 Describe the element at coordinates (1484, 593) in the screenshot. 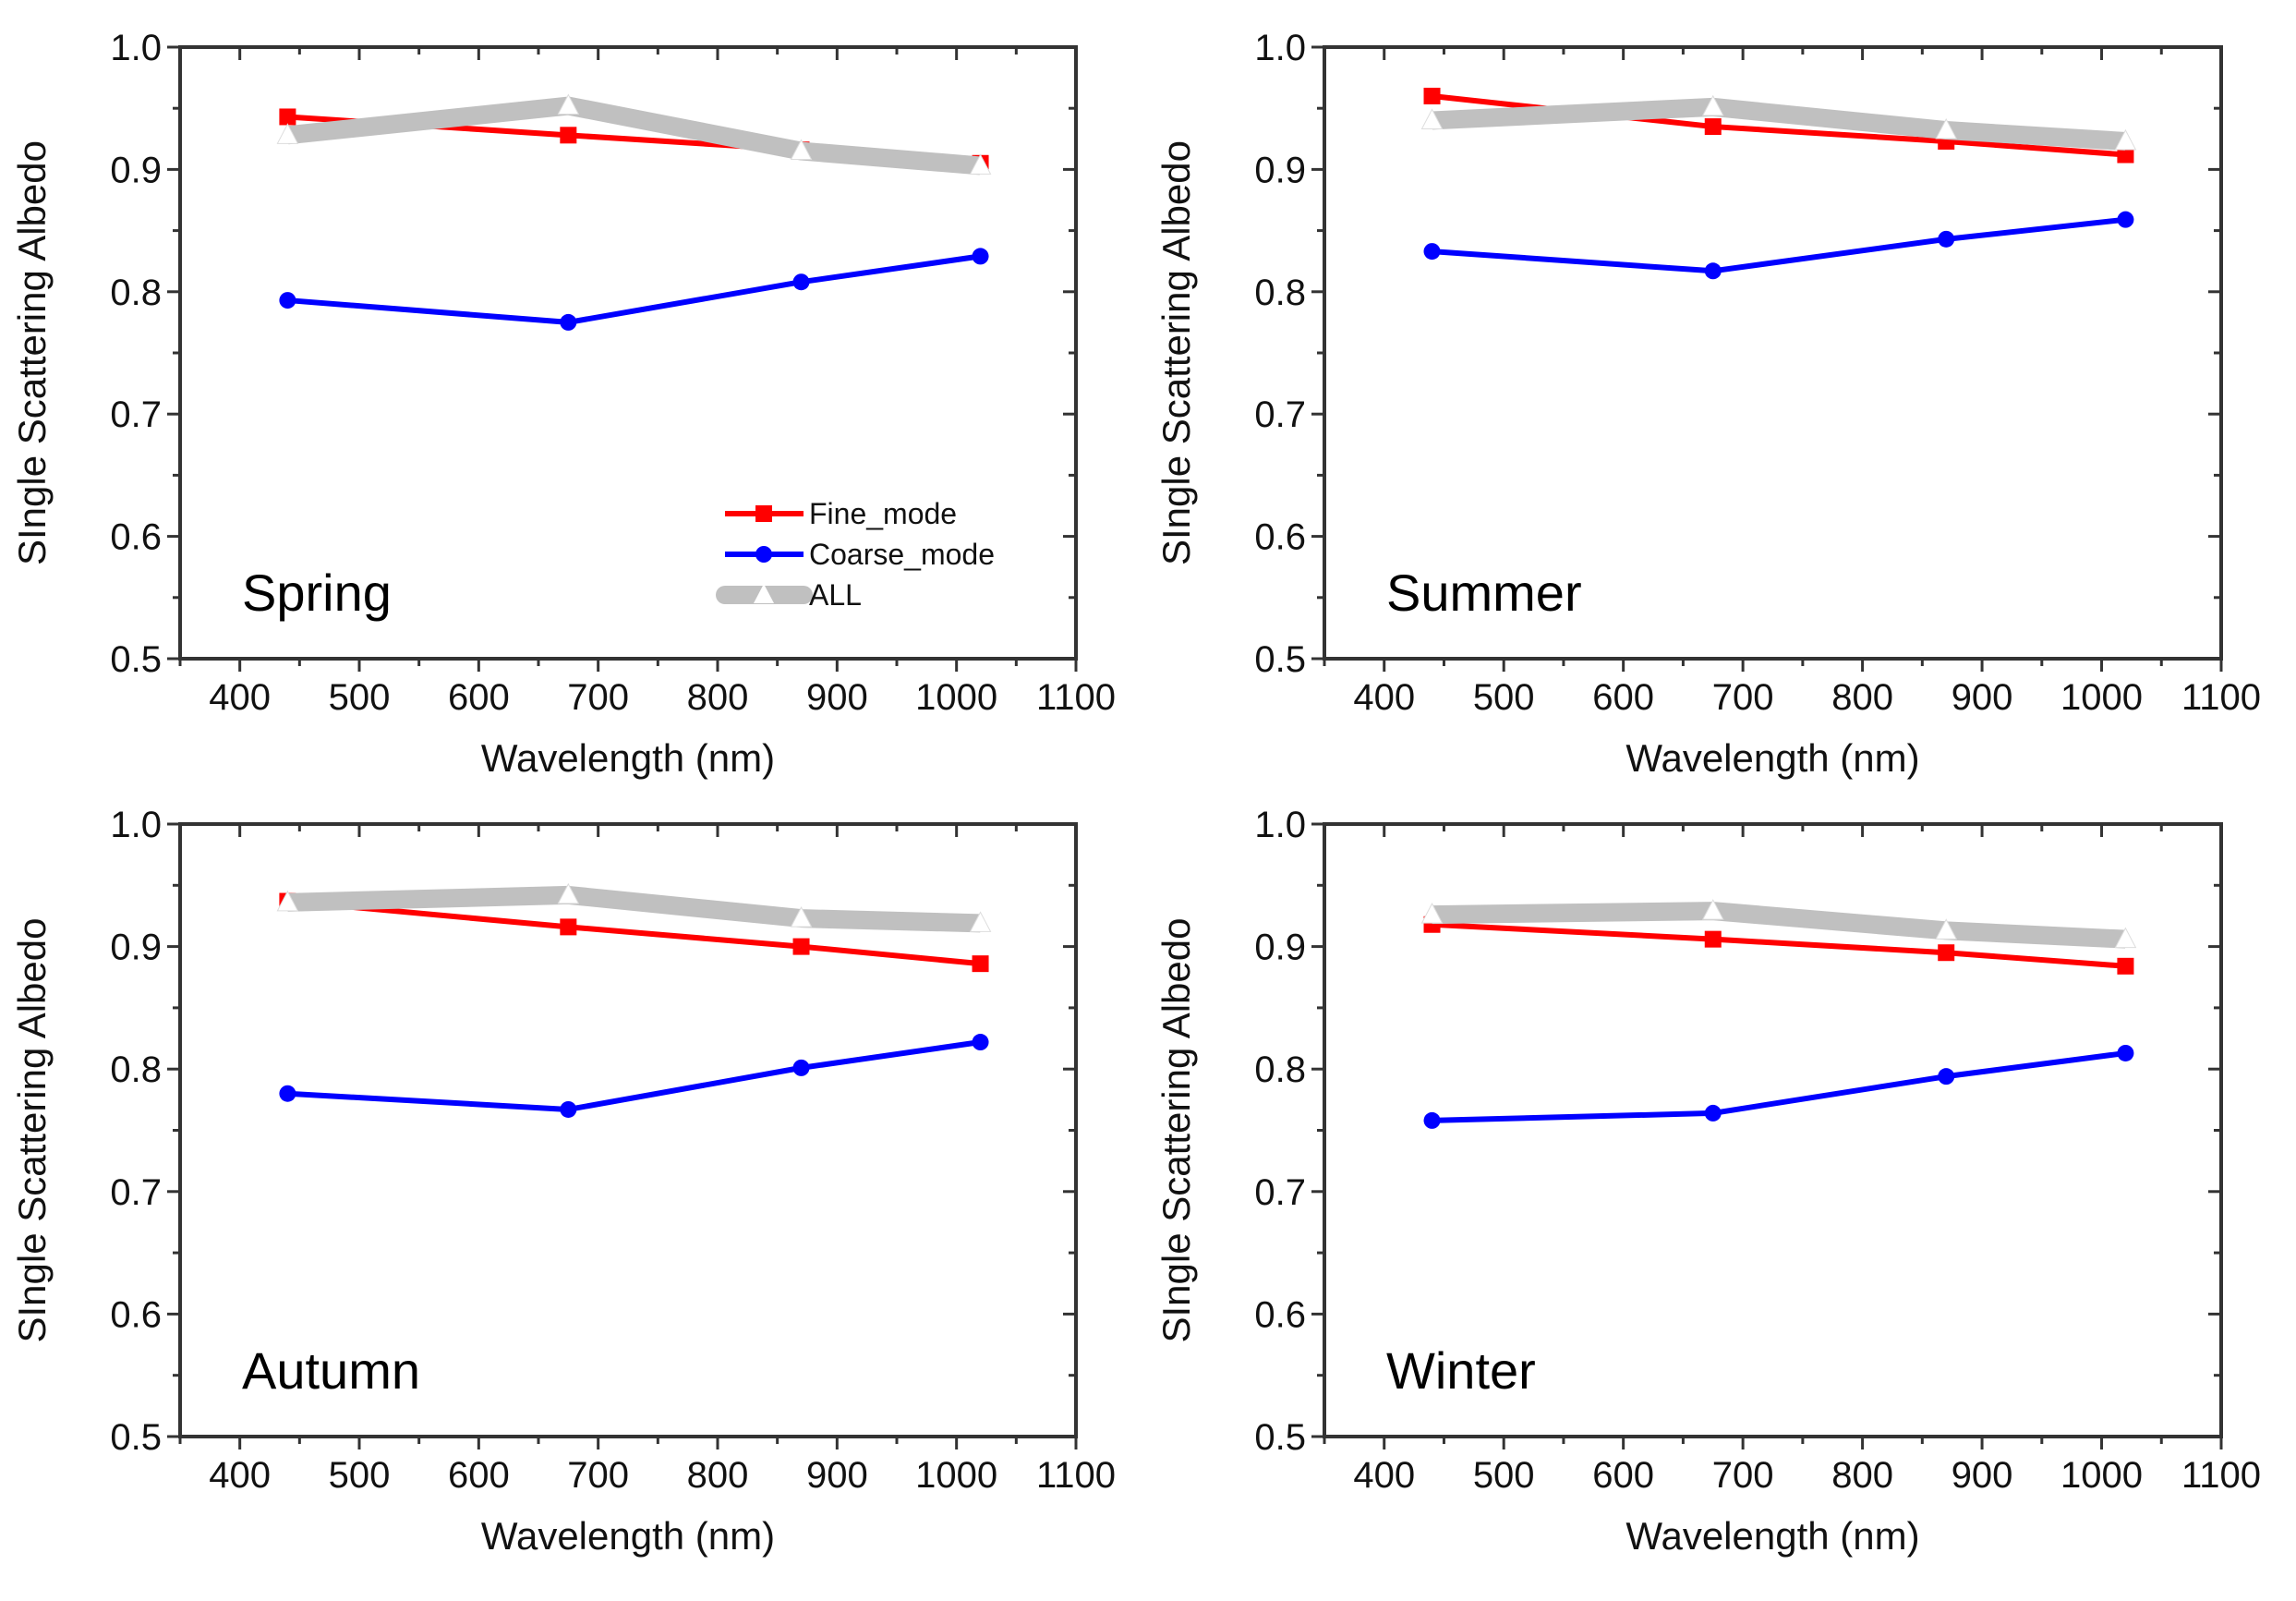

I see `season-label: Summer` at that location.